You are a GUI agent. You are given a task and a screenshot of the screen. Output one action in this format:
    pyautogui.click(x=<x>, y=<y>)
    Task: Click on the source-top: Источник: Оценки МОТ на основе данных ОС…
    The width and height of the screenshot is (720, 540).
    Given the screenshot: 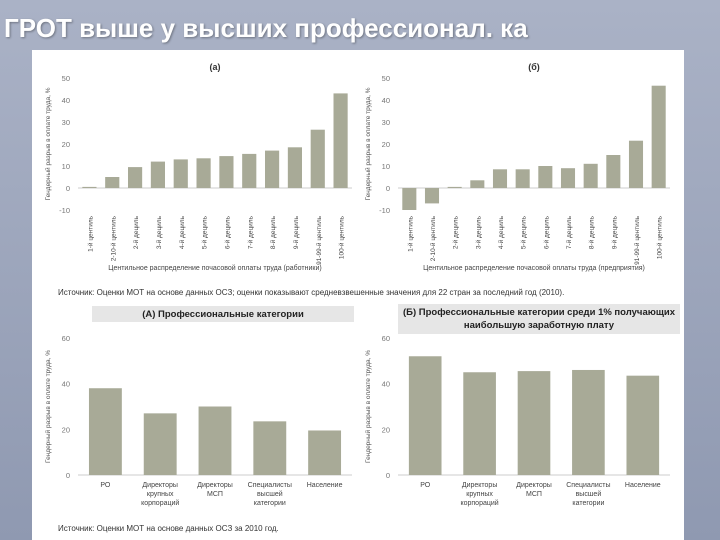 What is the action you would take?
    pyautogui.click(x=311, y=292)
    